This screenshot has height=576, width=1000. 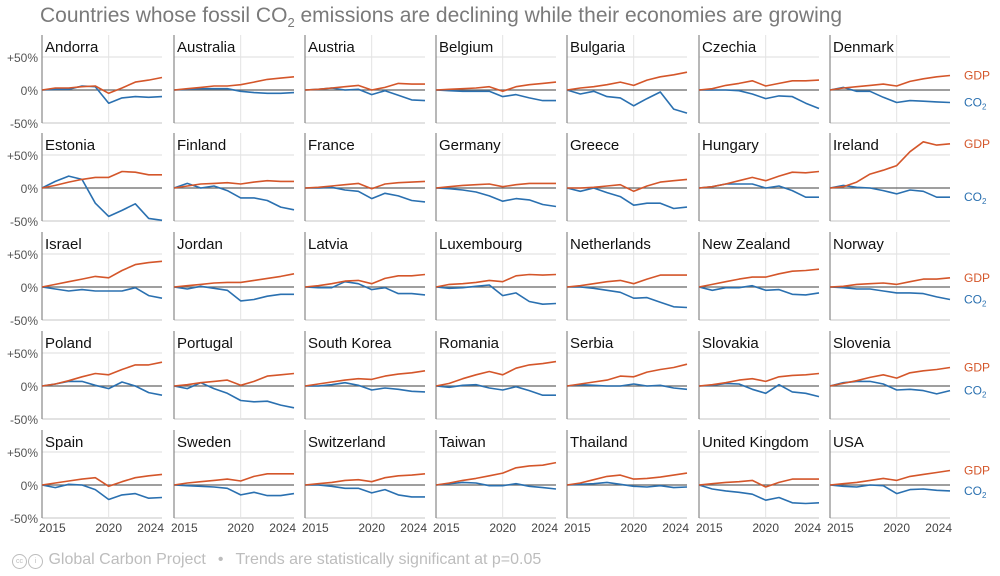 I want to click on panel-title: Sweden, so click(x=204, y=442).